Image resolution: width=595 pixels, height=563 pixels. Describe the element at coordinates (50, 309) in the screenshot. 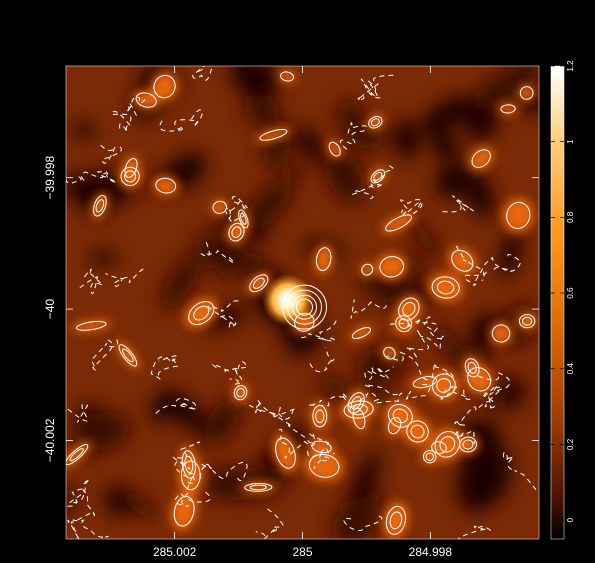

I see `y-tick-label: −40` at that location.